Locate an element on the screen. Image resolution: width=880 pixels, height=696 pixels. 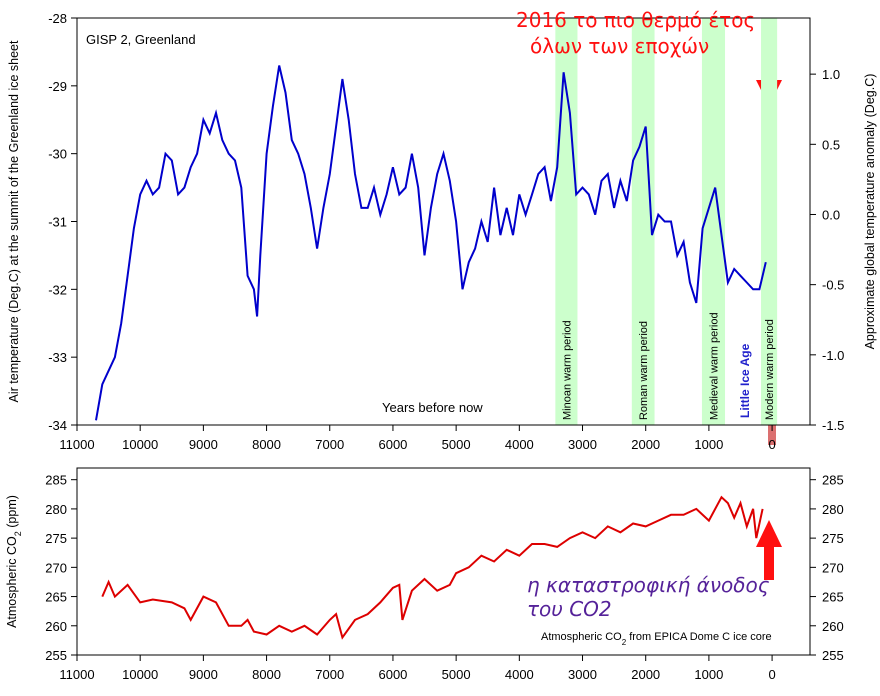
y-tick-label: 280 is located at coordinates (56, 509).